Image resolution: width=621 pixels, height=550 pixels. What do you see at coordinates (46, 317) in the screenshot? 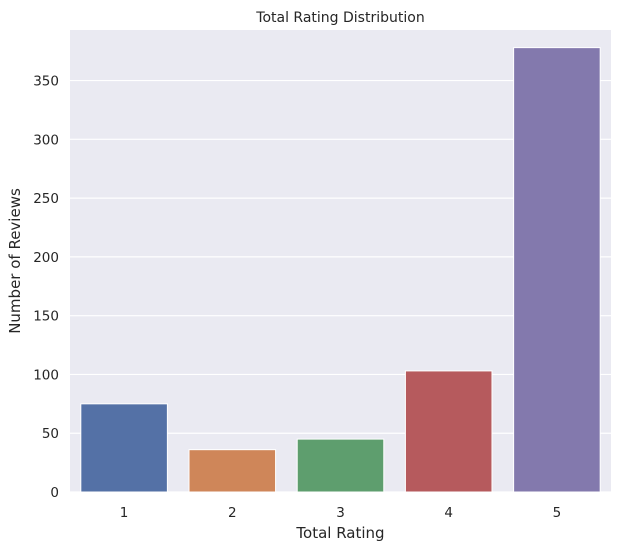
I see `y-tick-label: 150` at bounding box center [46, 317].